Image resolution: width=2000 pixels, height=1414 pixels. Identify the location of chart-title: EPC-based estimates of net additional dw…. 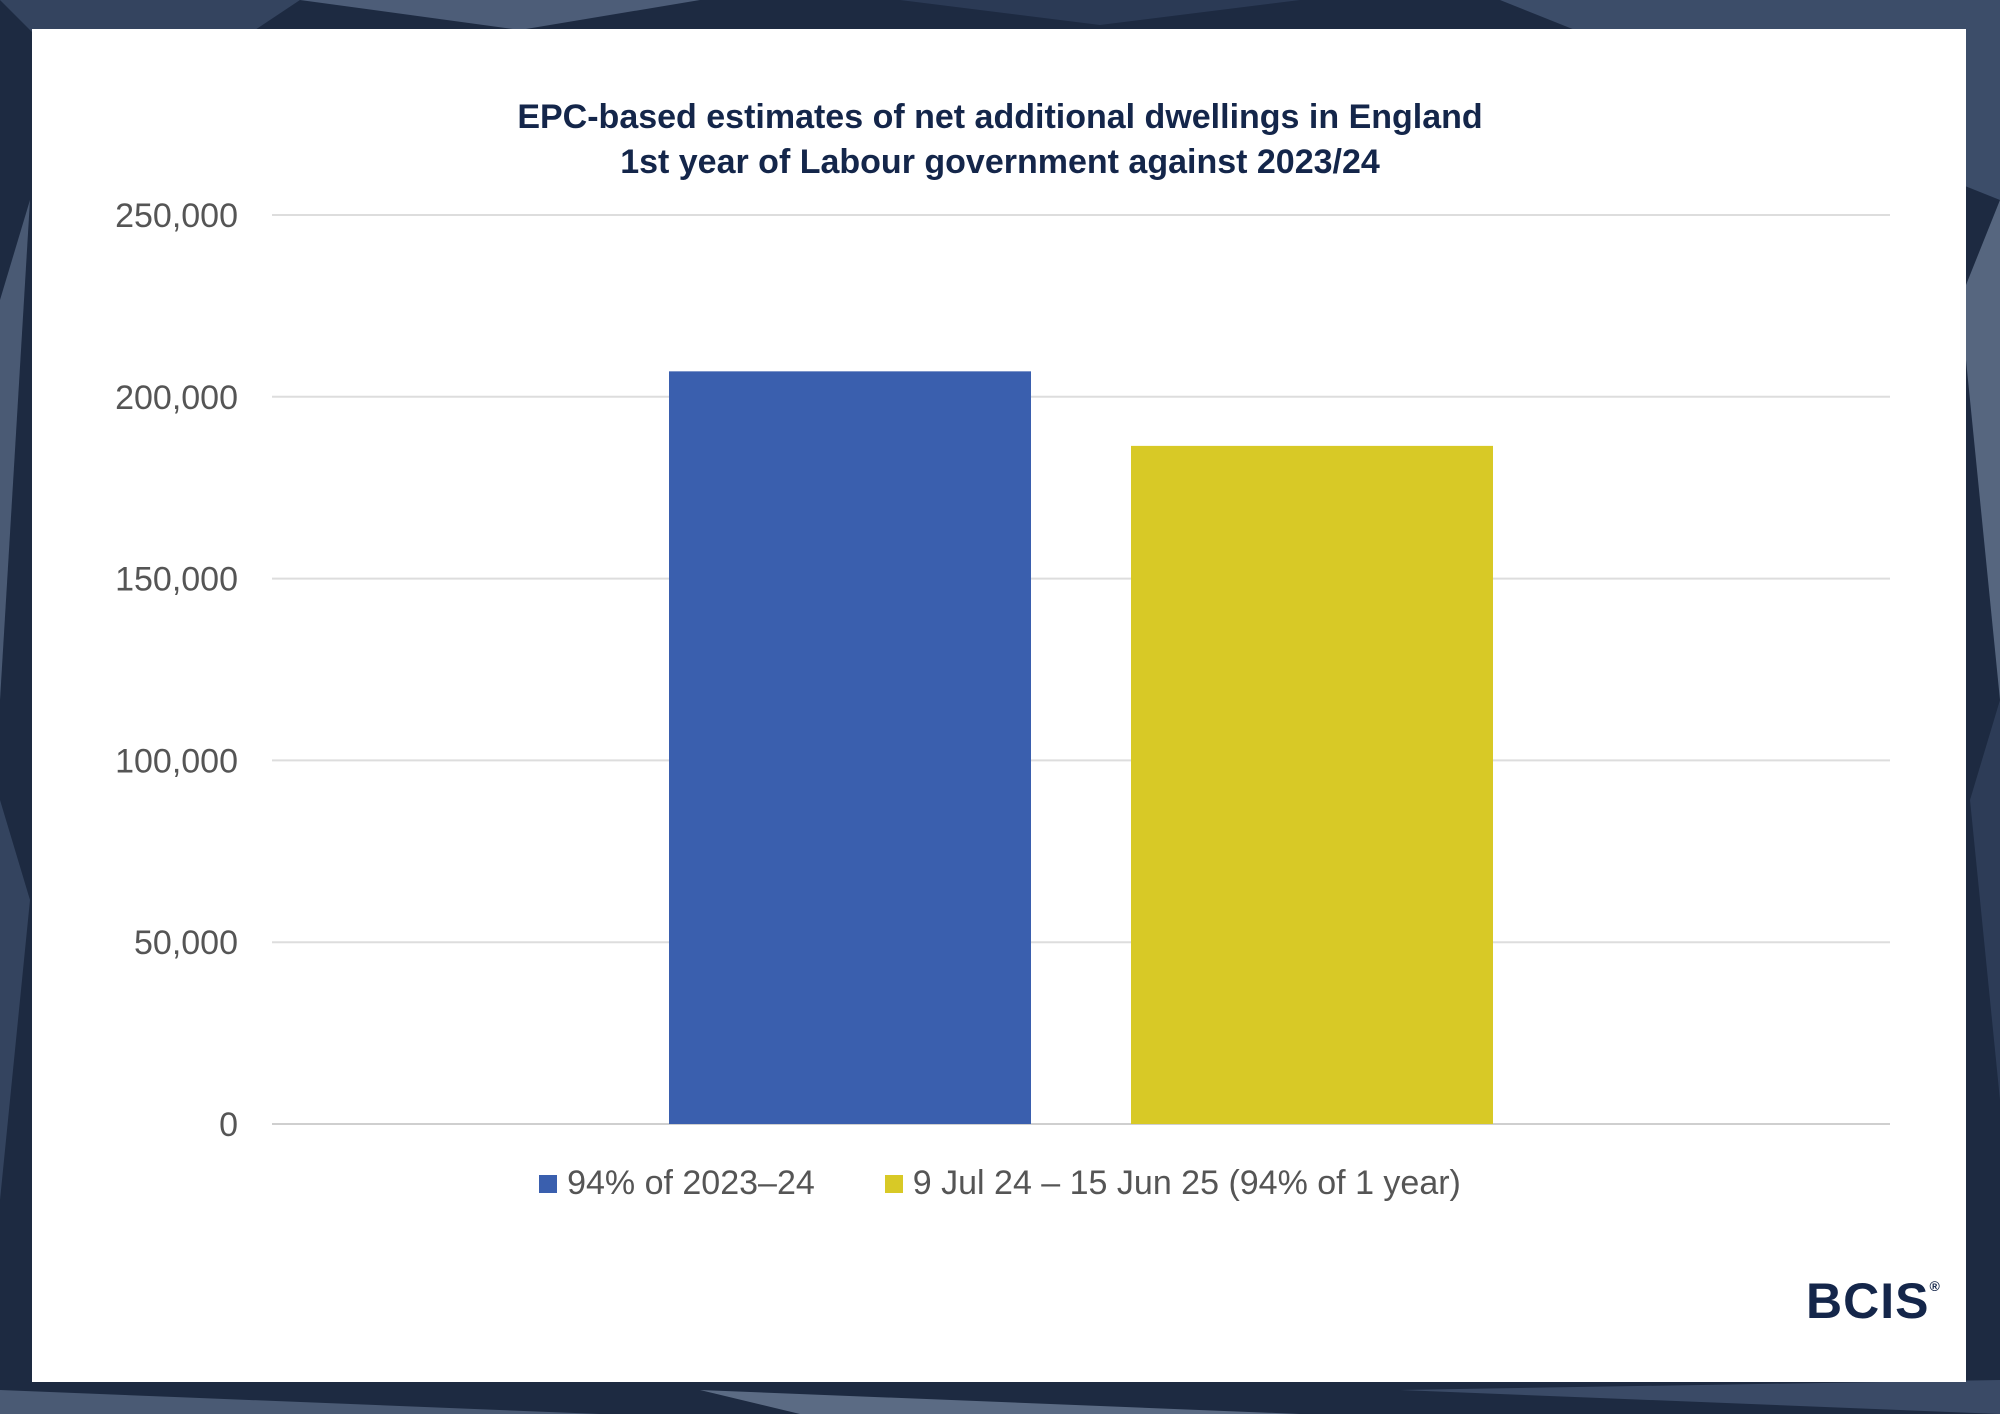
(1000, 117).